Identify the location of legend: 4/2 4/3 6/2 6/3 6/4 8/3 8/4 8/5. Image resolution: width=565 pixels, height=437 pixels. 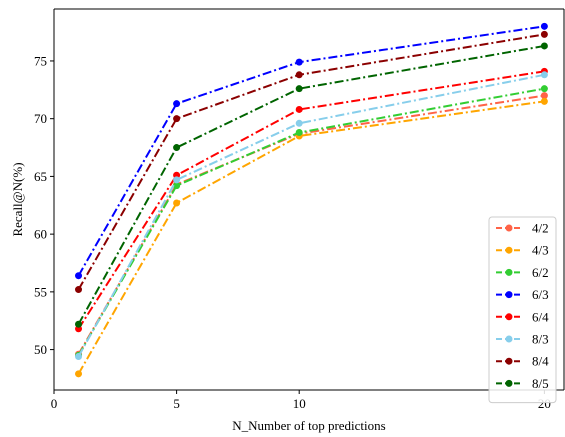
(522, 310).